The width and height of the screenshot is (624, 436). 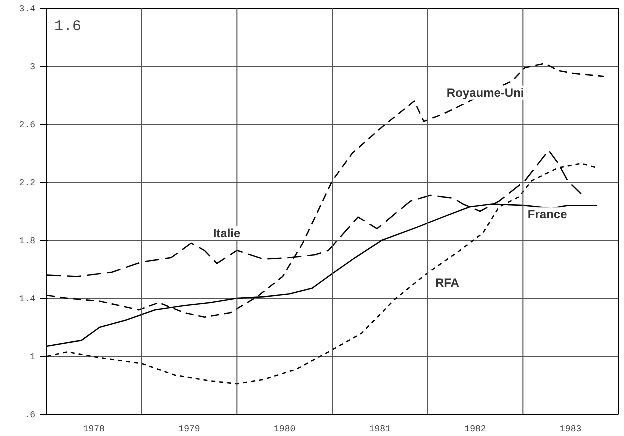 I want to click on series-label: Royaume-Uni, so click(x=485, y=93).